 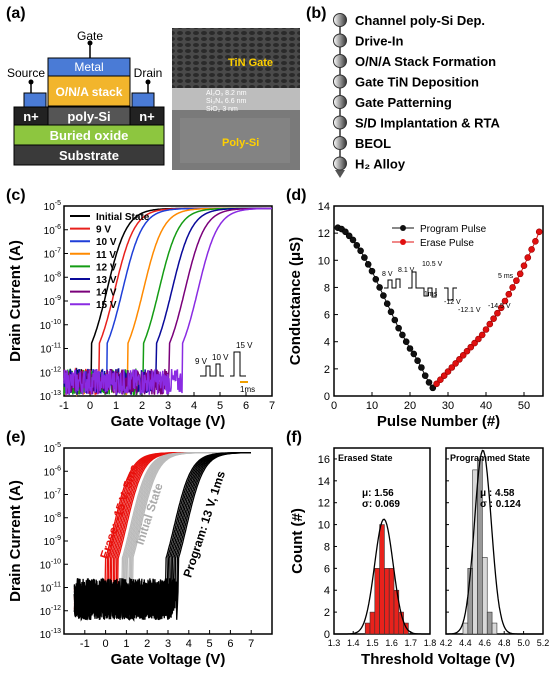 I want to click on drain-label: Drain, so click(x=148, y=73).